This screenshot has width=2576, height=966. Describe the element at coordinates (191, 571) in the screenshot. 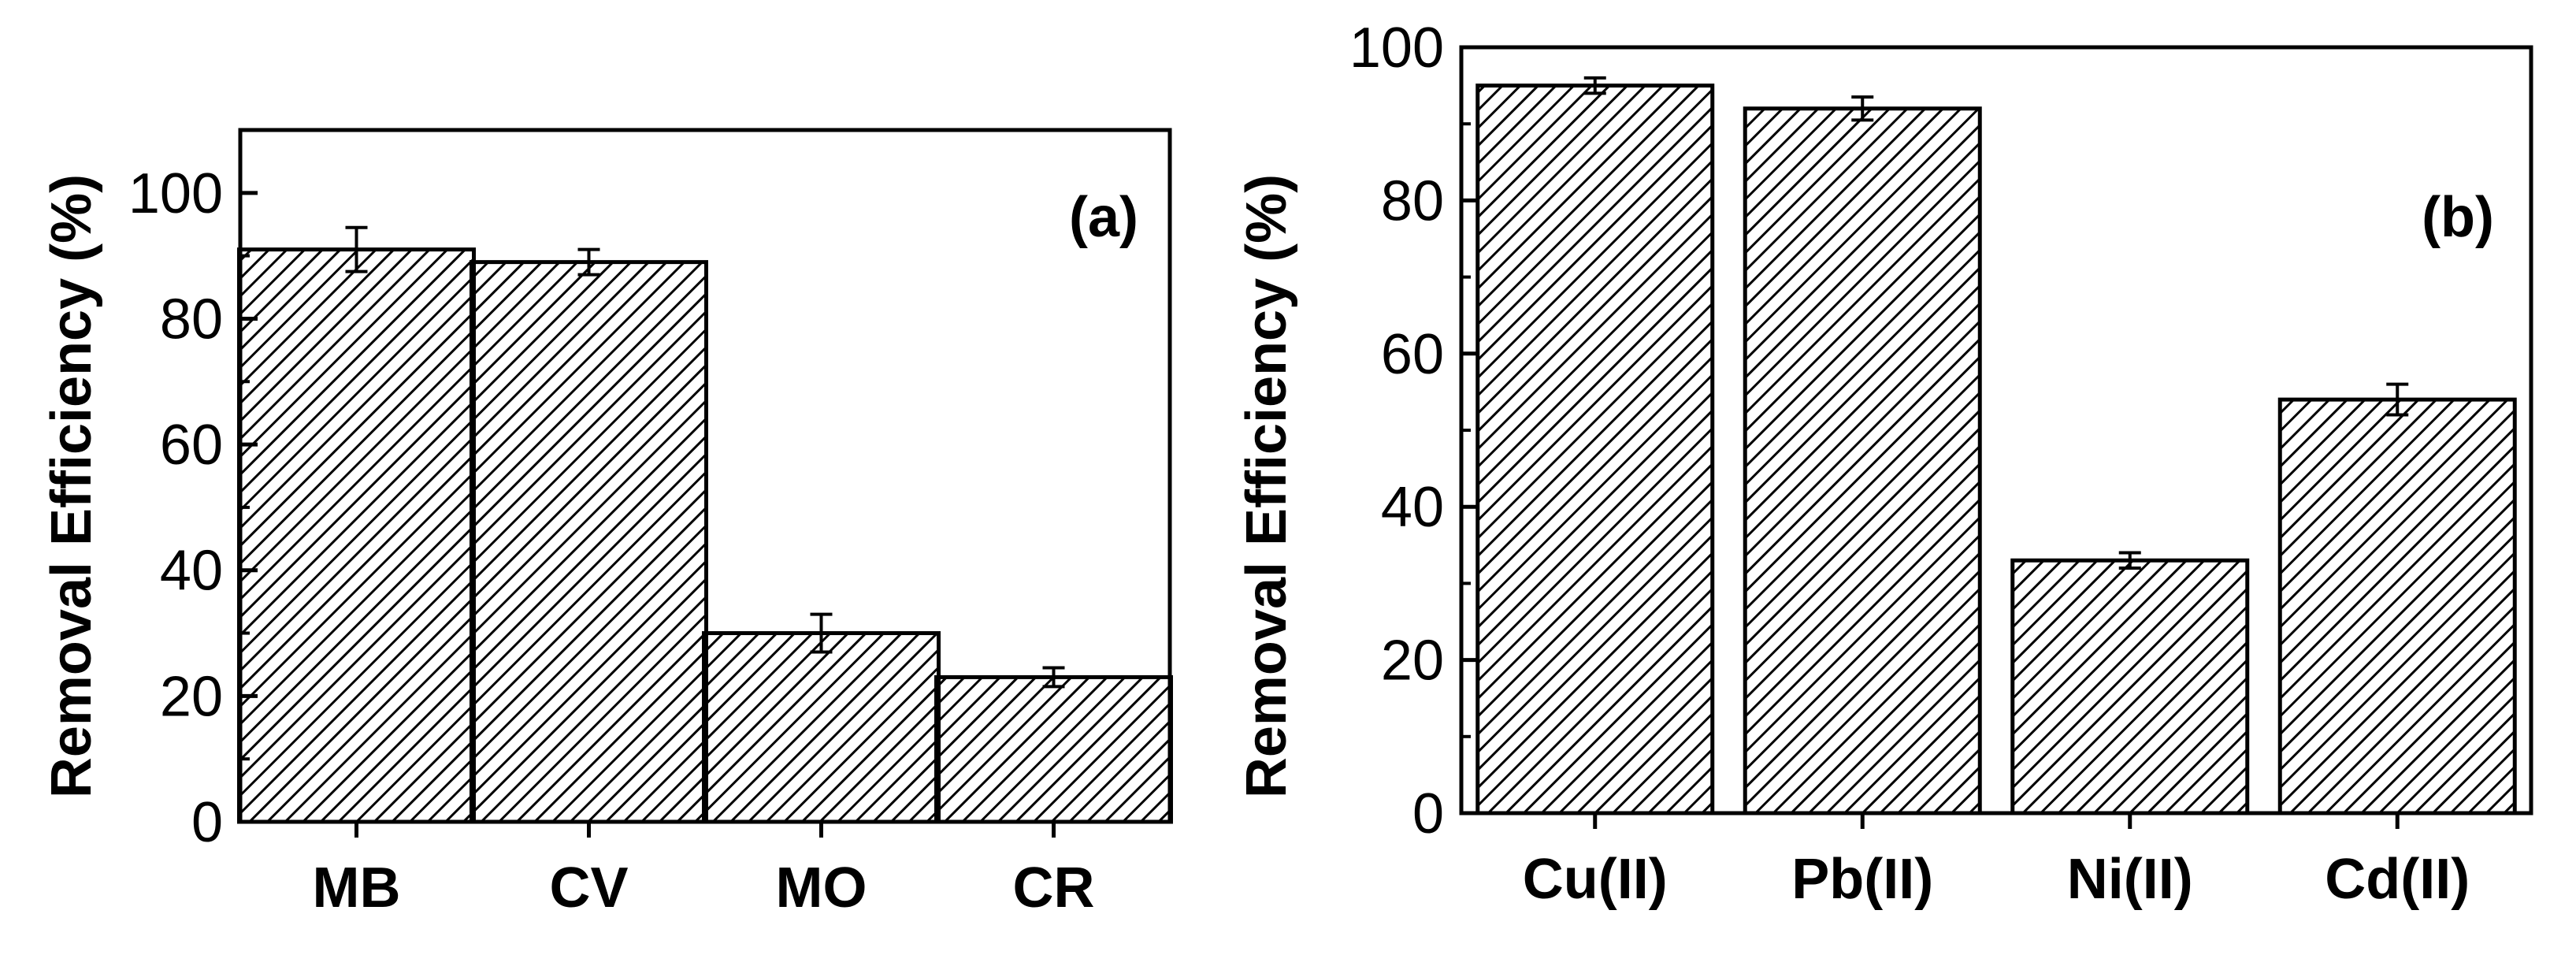

I see `y-tick-label-a: 40` at that location.